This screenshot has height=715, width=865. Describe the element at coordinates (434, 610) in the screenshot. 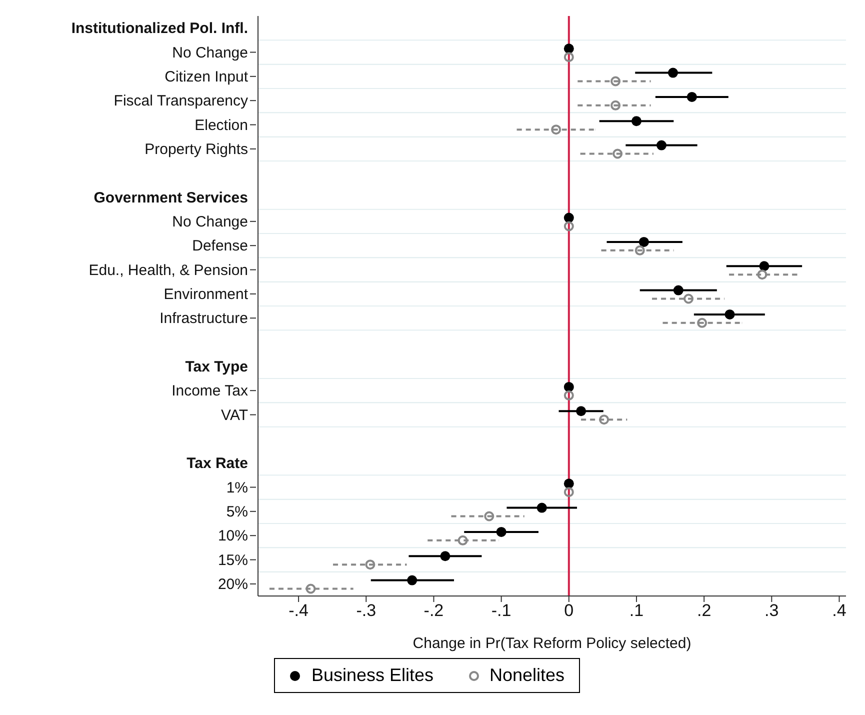

I see `x-tick-label: -.2` at that location.